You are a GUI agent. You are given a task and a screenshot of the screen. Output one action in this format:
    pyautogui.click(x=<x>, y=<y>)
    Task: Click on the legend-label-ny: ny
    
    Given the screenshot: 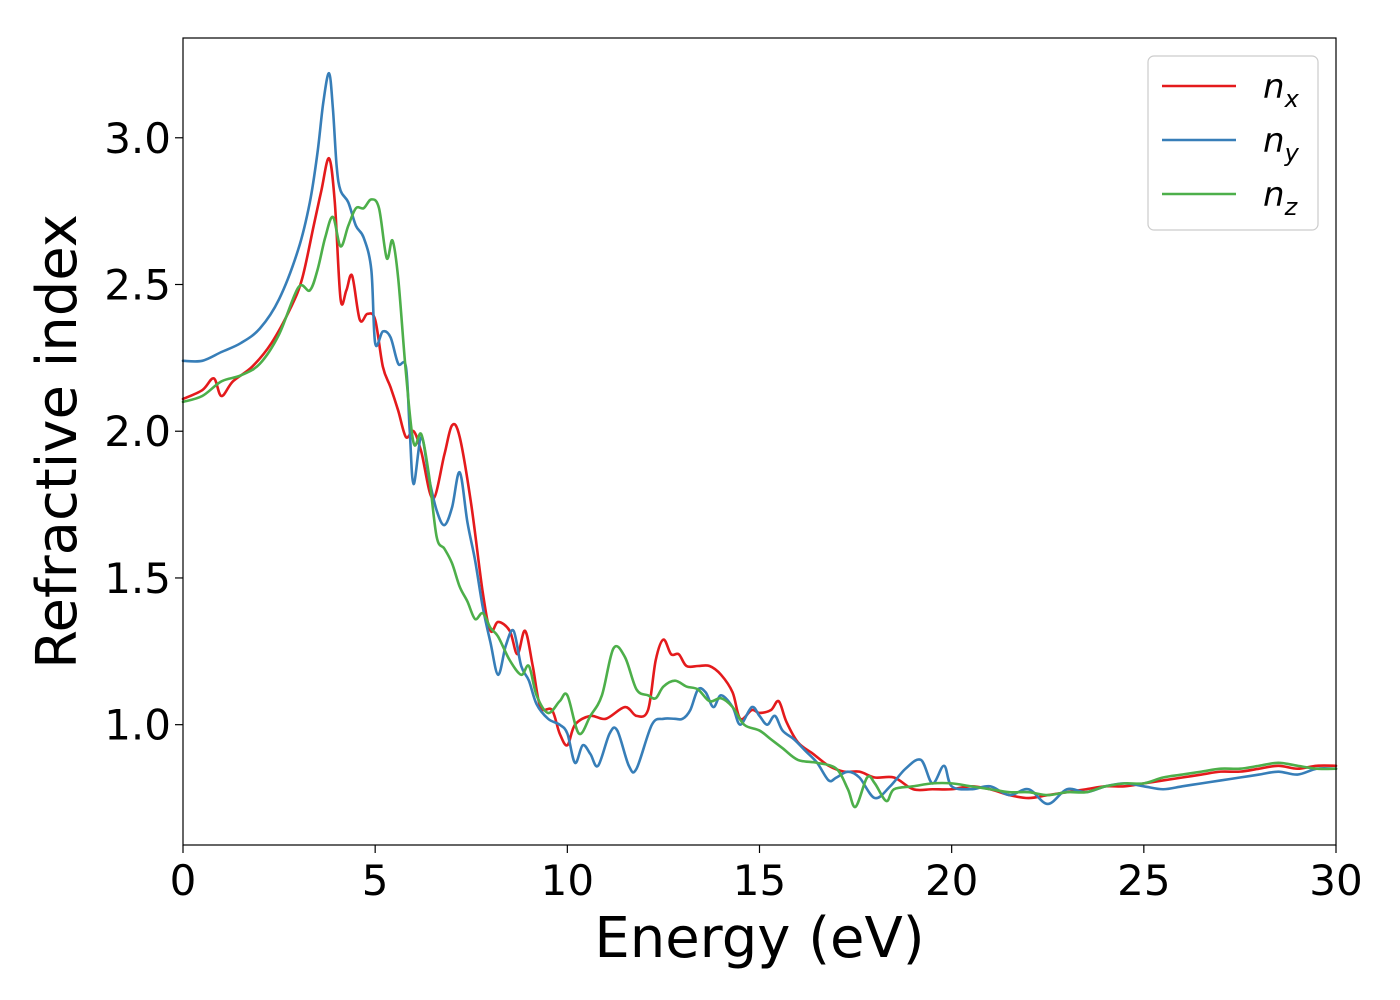 What is the action you would take?
    pyautogui.click(x=1281, y=144)
    